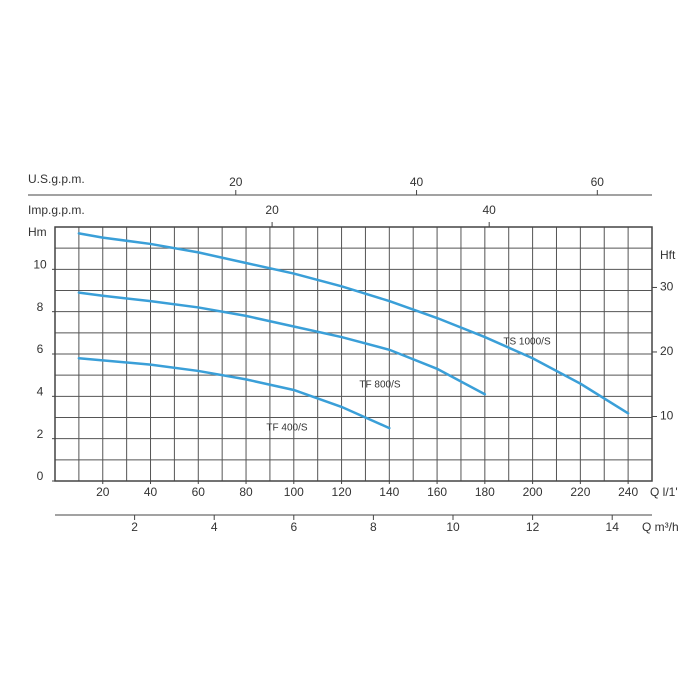 This screenshot has height=700, width=700. What do you see at coordinates (533, 492) in the screenshot?
I see `x-tick-label: 200` at bounding box center [533, 492].